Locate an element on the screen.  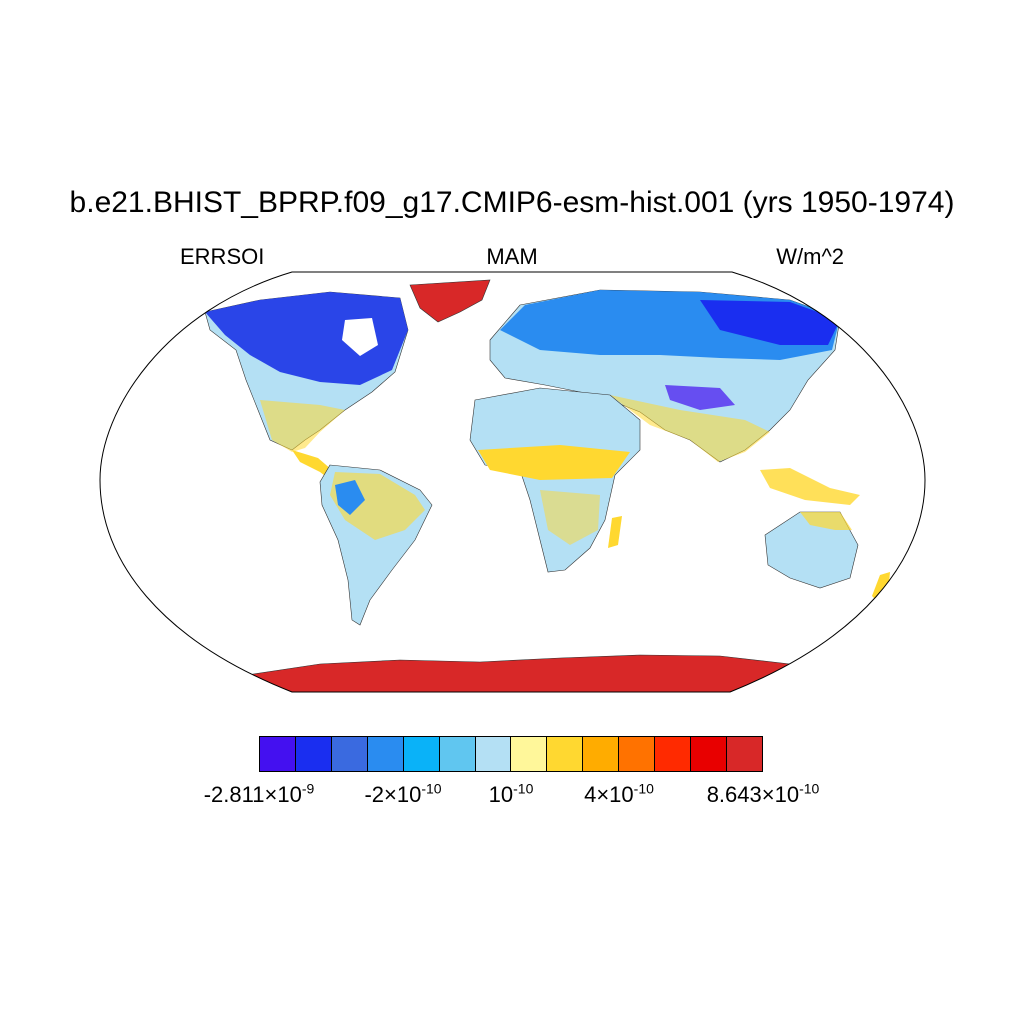
colorbar-tick-label: 8.643×10⁻¹⁰ is located at coordinates (763, 793).